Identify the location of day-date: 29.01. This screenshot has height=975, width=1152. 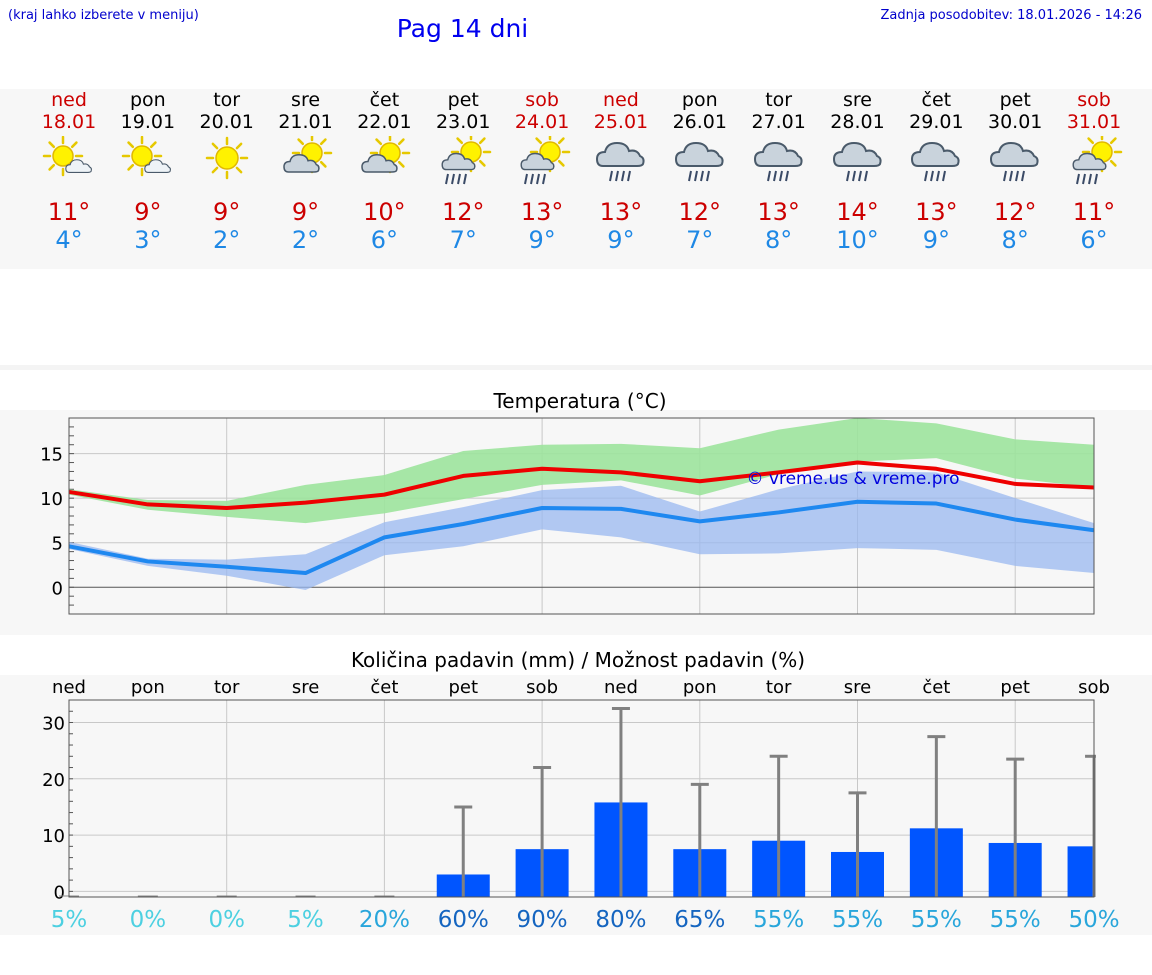
(936, 122).